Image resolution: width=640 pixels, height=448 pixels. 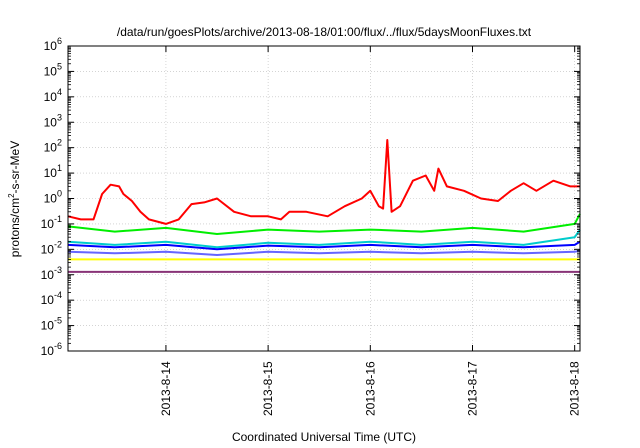 What do you see at coordinates (370, 388) in the screenshot?
I see `x-tick-label: 2013-8-16` at bounding box center [370, 388].